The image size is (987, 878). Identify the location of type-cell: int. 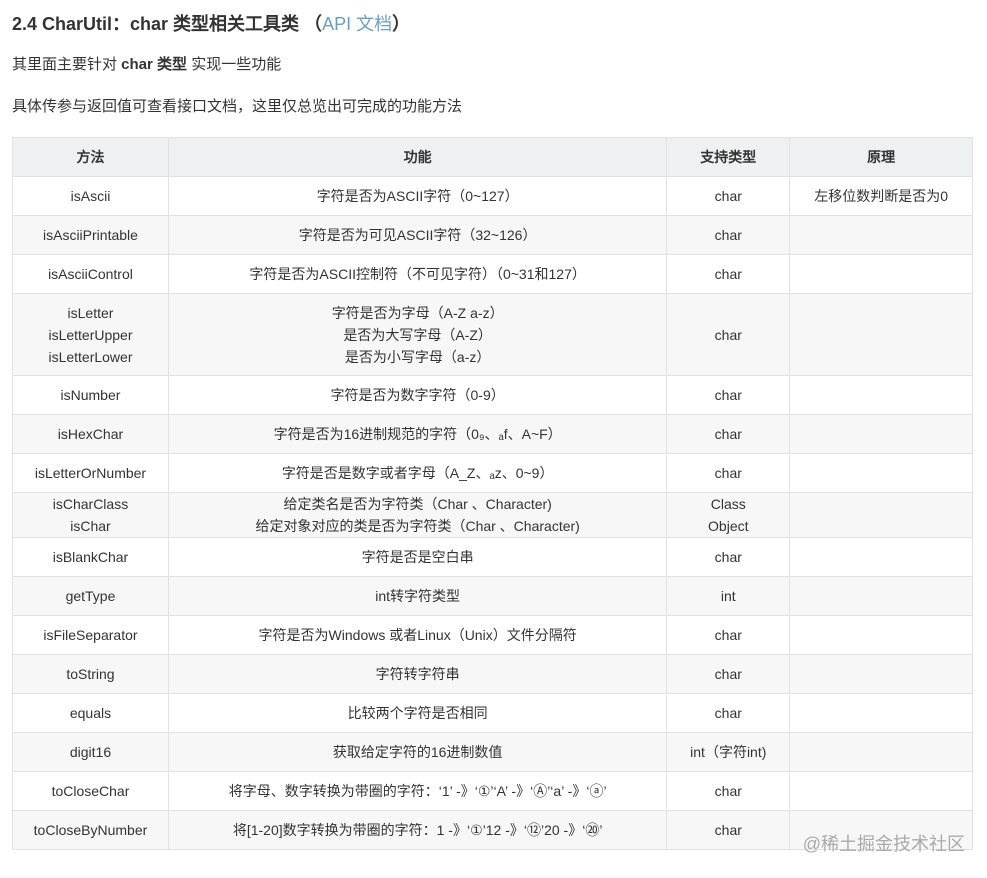
(728, 596).